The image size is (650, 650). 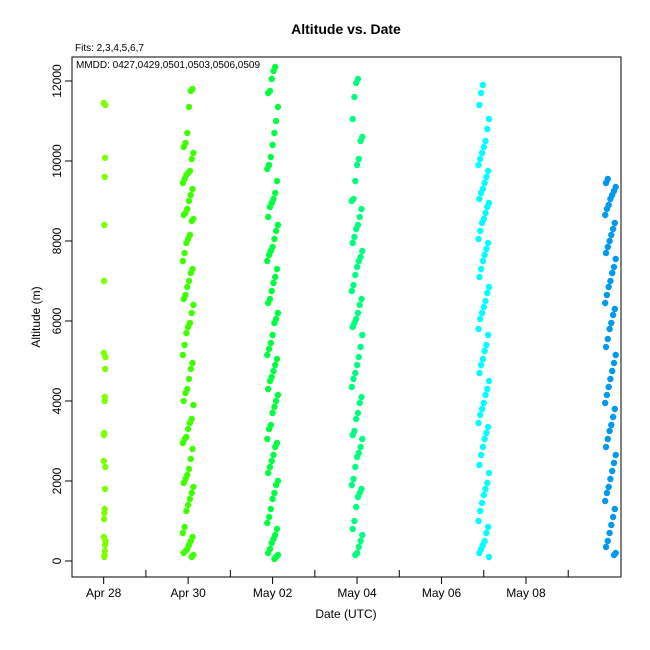 I want to click on y-axis-label: Altitude (m), so click(x=36, y=316).